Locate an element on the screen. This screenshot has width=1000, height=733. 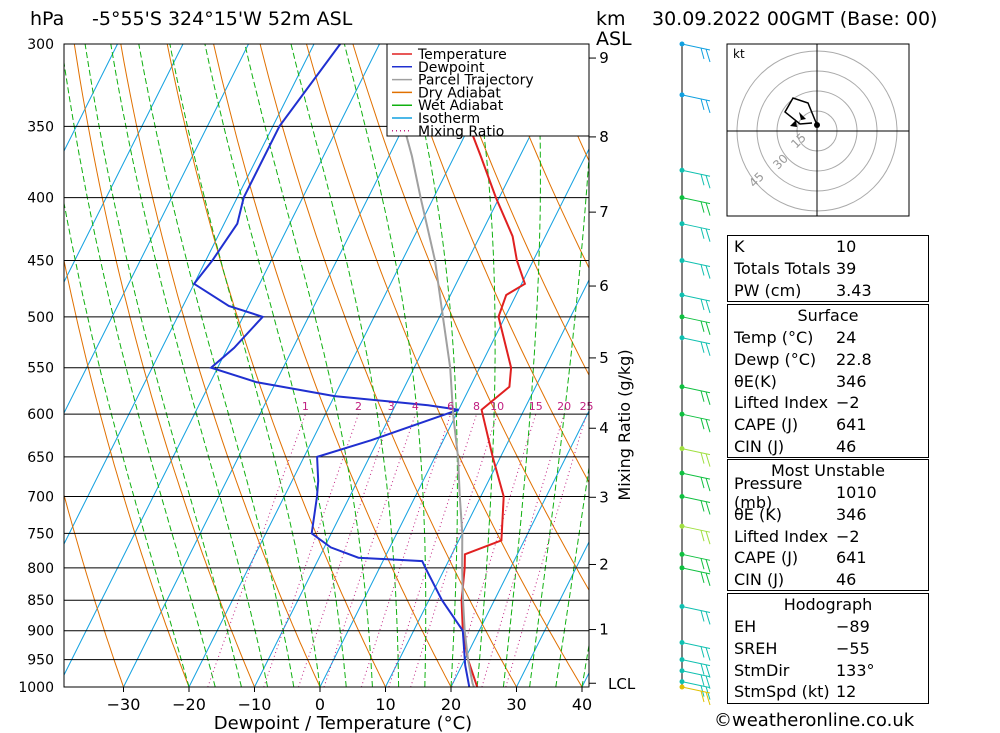
height-unit-asl: ASL is located at coordinates (614, 39).